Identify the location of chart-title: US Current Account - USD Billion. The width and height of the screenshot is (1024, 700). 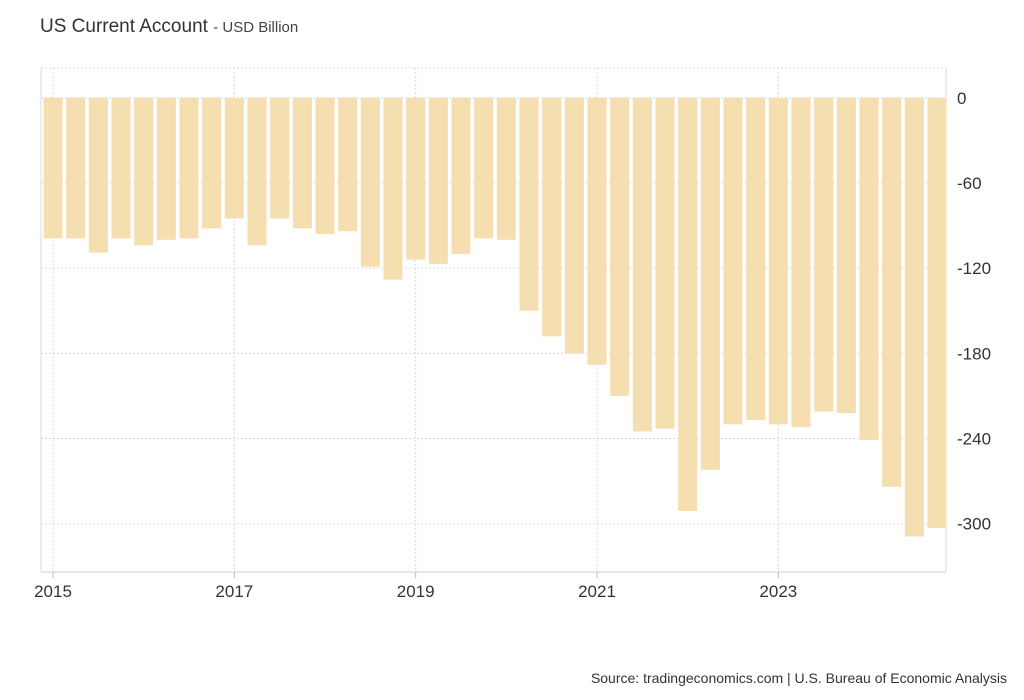
(169, 27).